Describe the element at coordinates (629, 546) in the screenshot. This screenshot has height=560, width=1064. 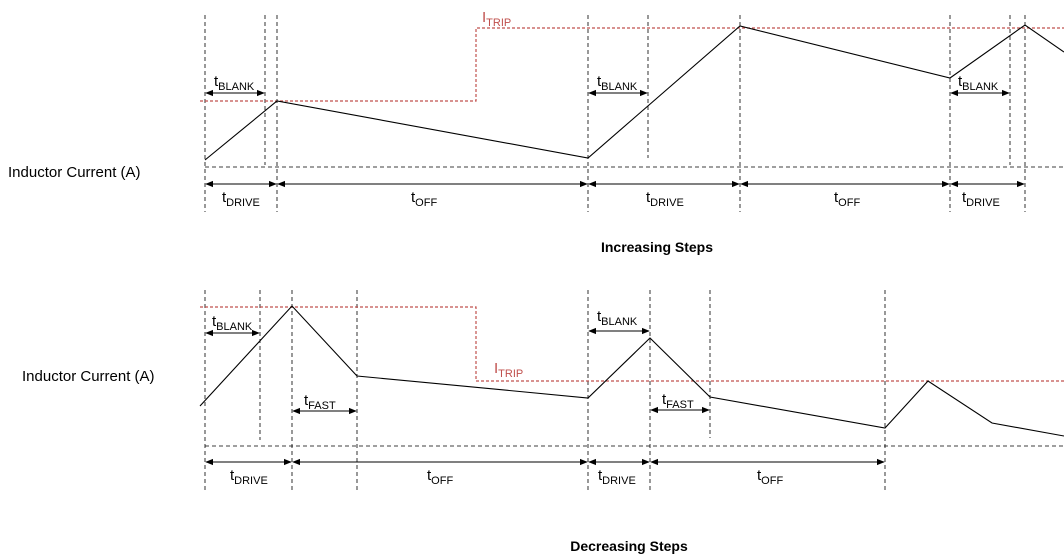
I see `caption: Decreasing Steps` at that location.